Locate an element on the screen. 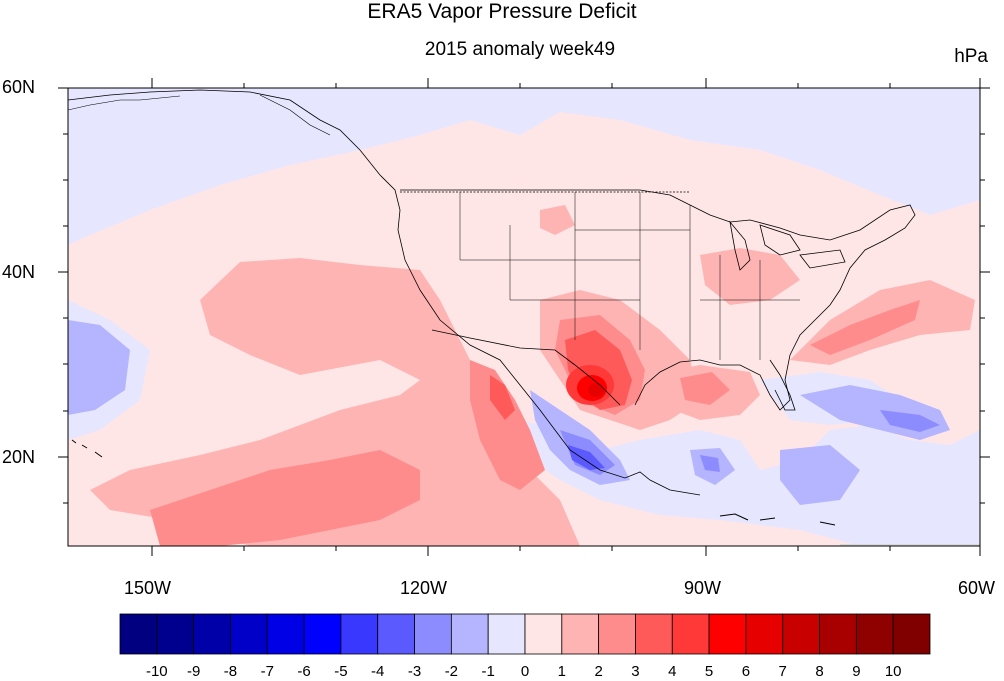  lat-label-40n: 40N is located at coordinates (19, 272).